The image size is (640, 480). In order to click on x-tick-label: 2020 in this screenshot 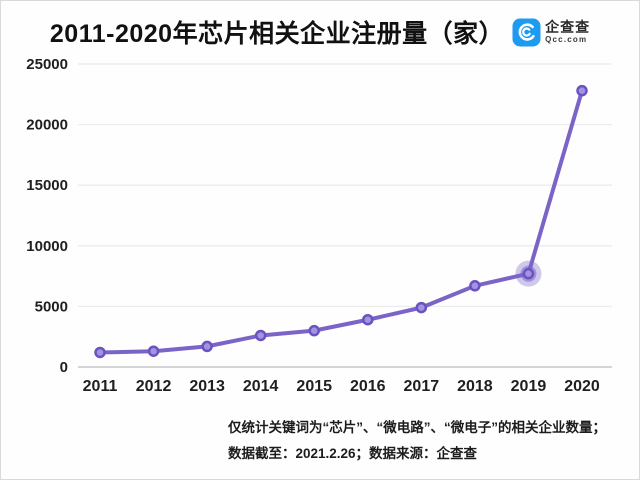, I will do `click(582, 386)`.